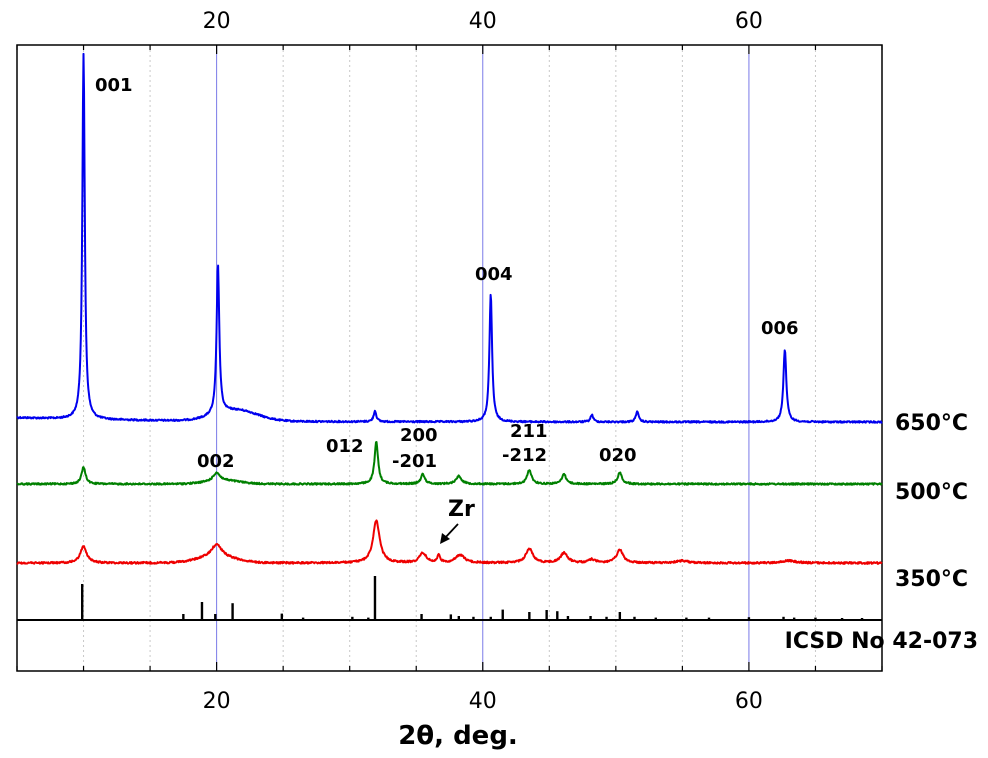 The height and width of the screenshot is (758, 988). I want to click on x-tick-label-bottom-60: 60, so click(749, 701).